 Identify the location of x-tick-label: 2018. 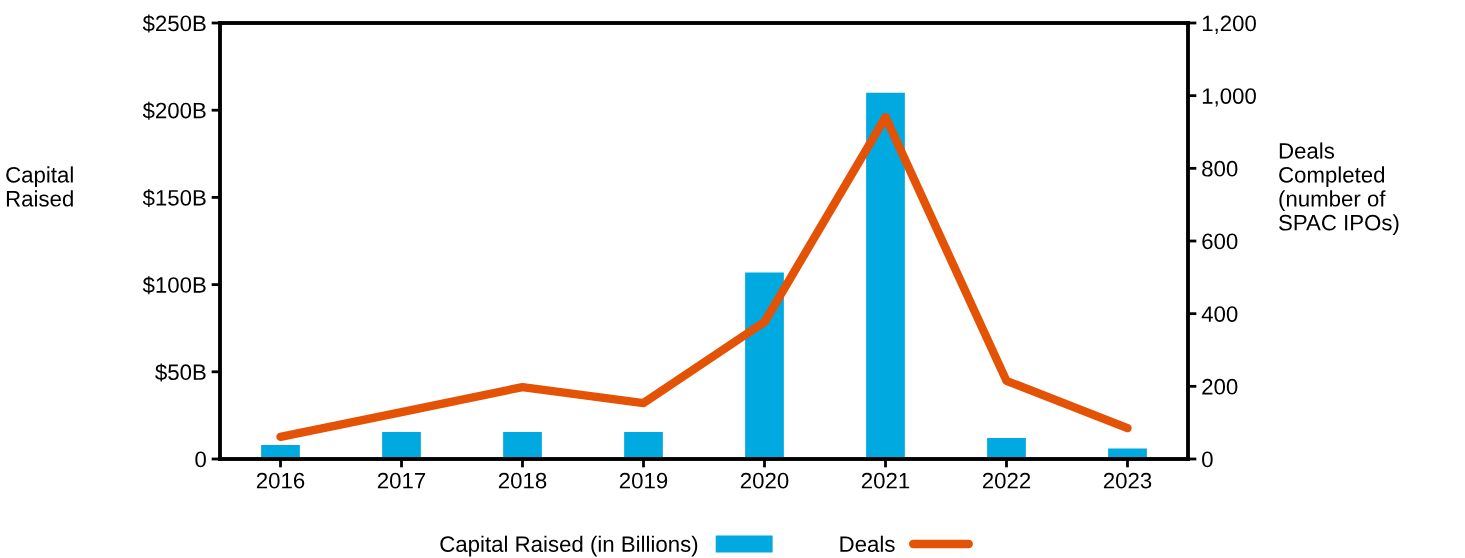
(522, 480).